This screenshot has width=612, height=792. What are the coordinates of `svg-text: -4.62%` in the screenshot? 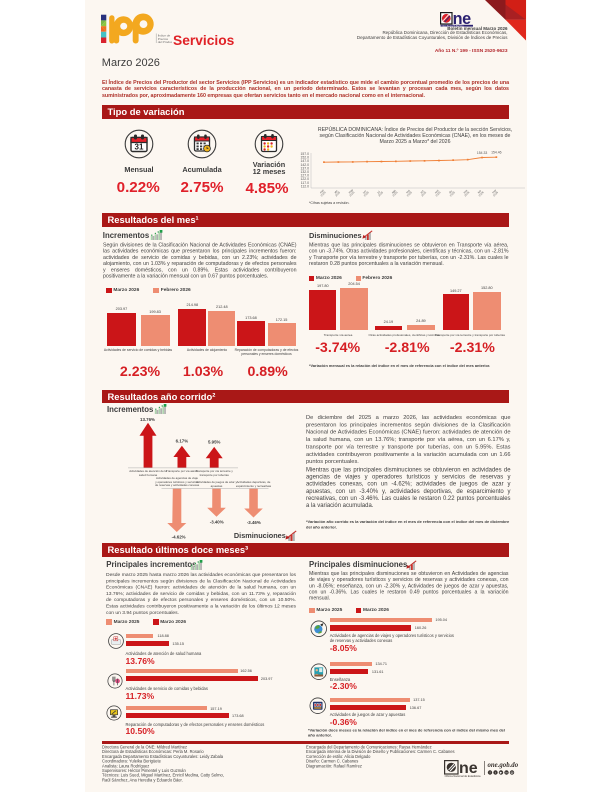 It's located at (179, 537).